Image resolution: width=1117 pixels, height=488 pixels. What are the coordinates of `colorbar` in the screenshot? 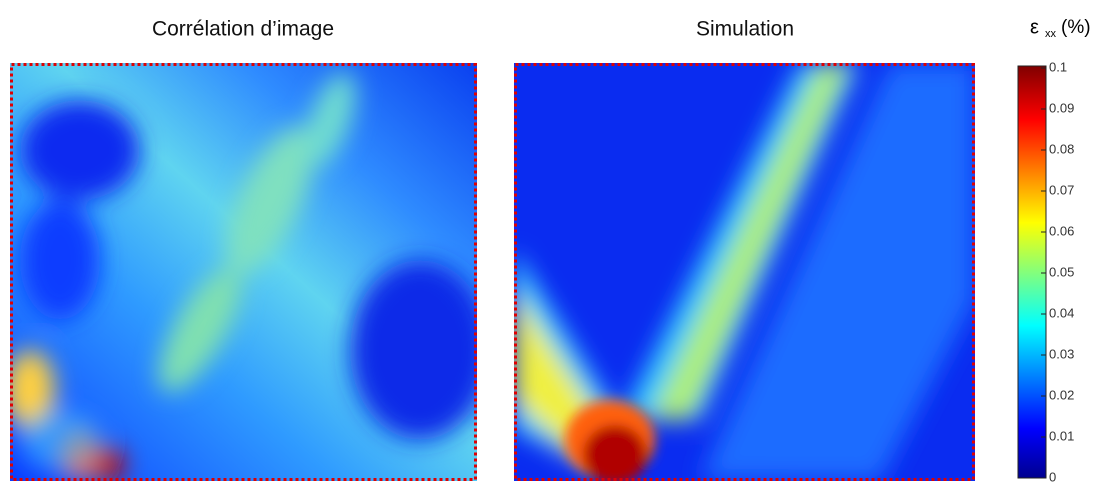 It's located at (1032, 272).